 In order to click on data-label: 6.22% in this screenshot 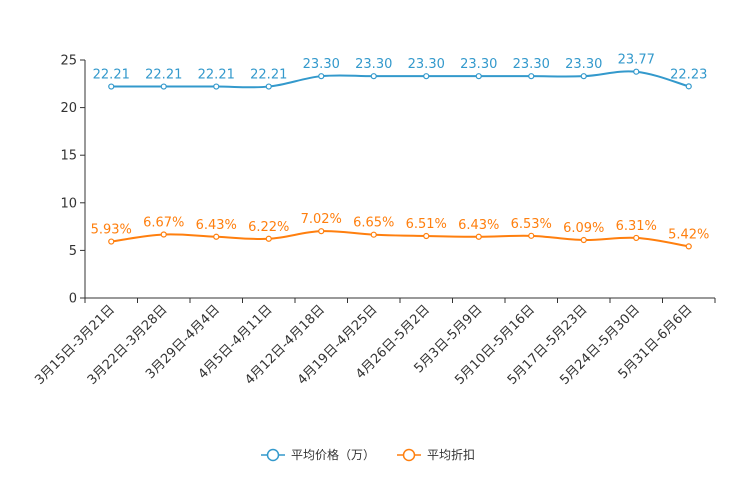, I will do `click(268, 227)`.